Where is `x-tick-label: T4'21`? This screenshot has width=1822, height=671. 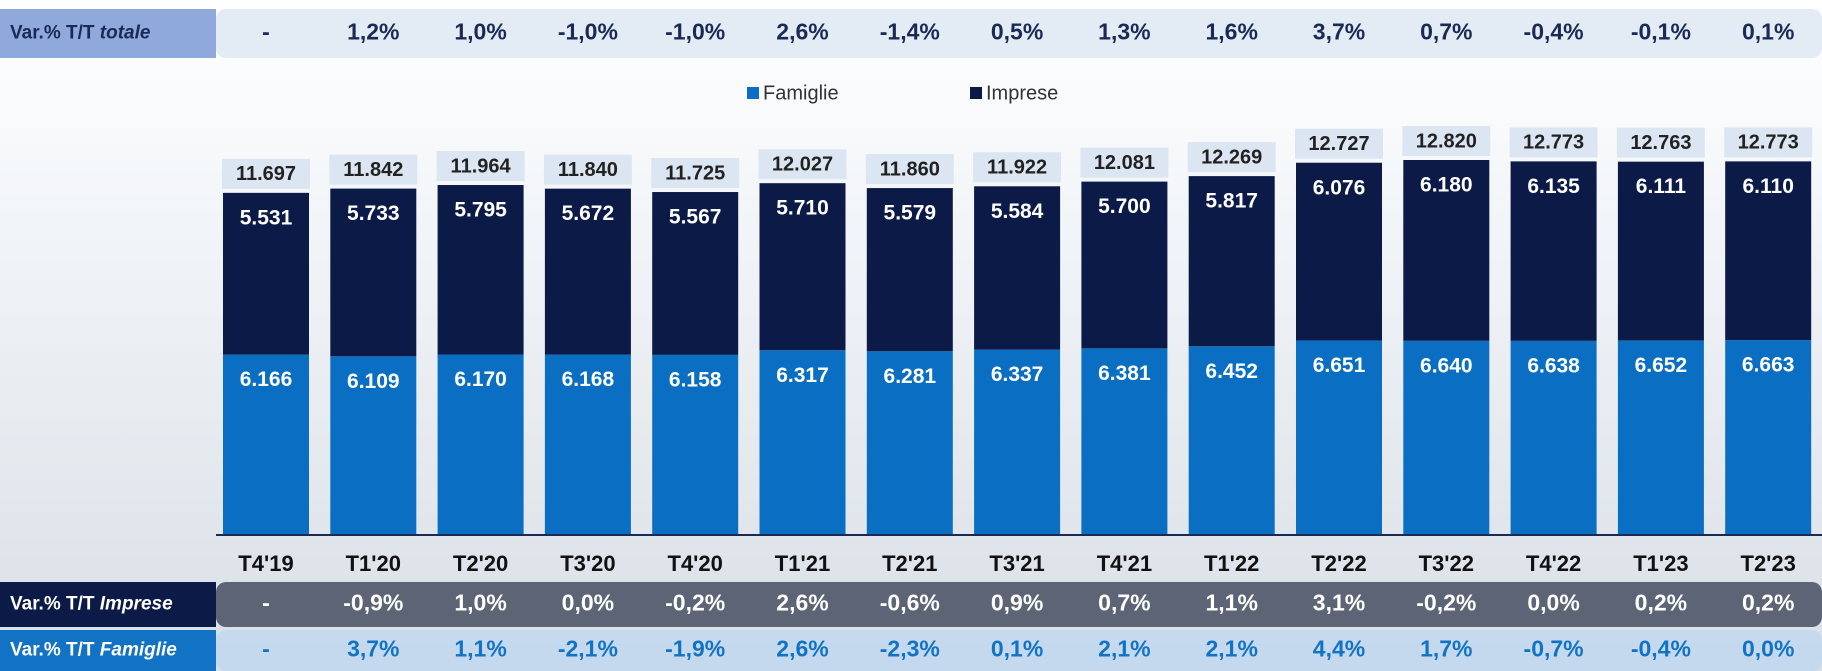 x-tick-label: T4'21 is located at coordinates (1124, 563).